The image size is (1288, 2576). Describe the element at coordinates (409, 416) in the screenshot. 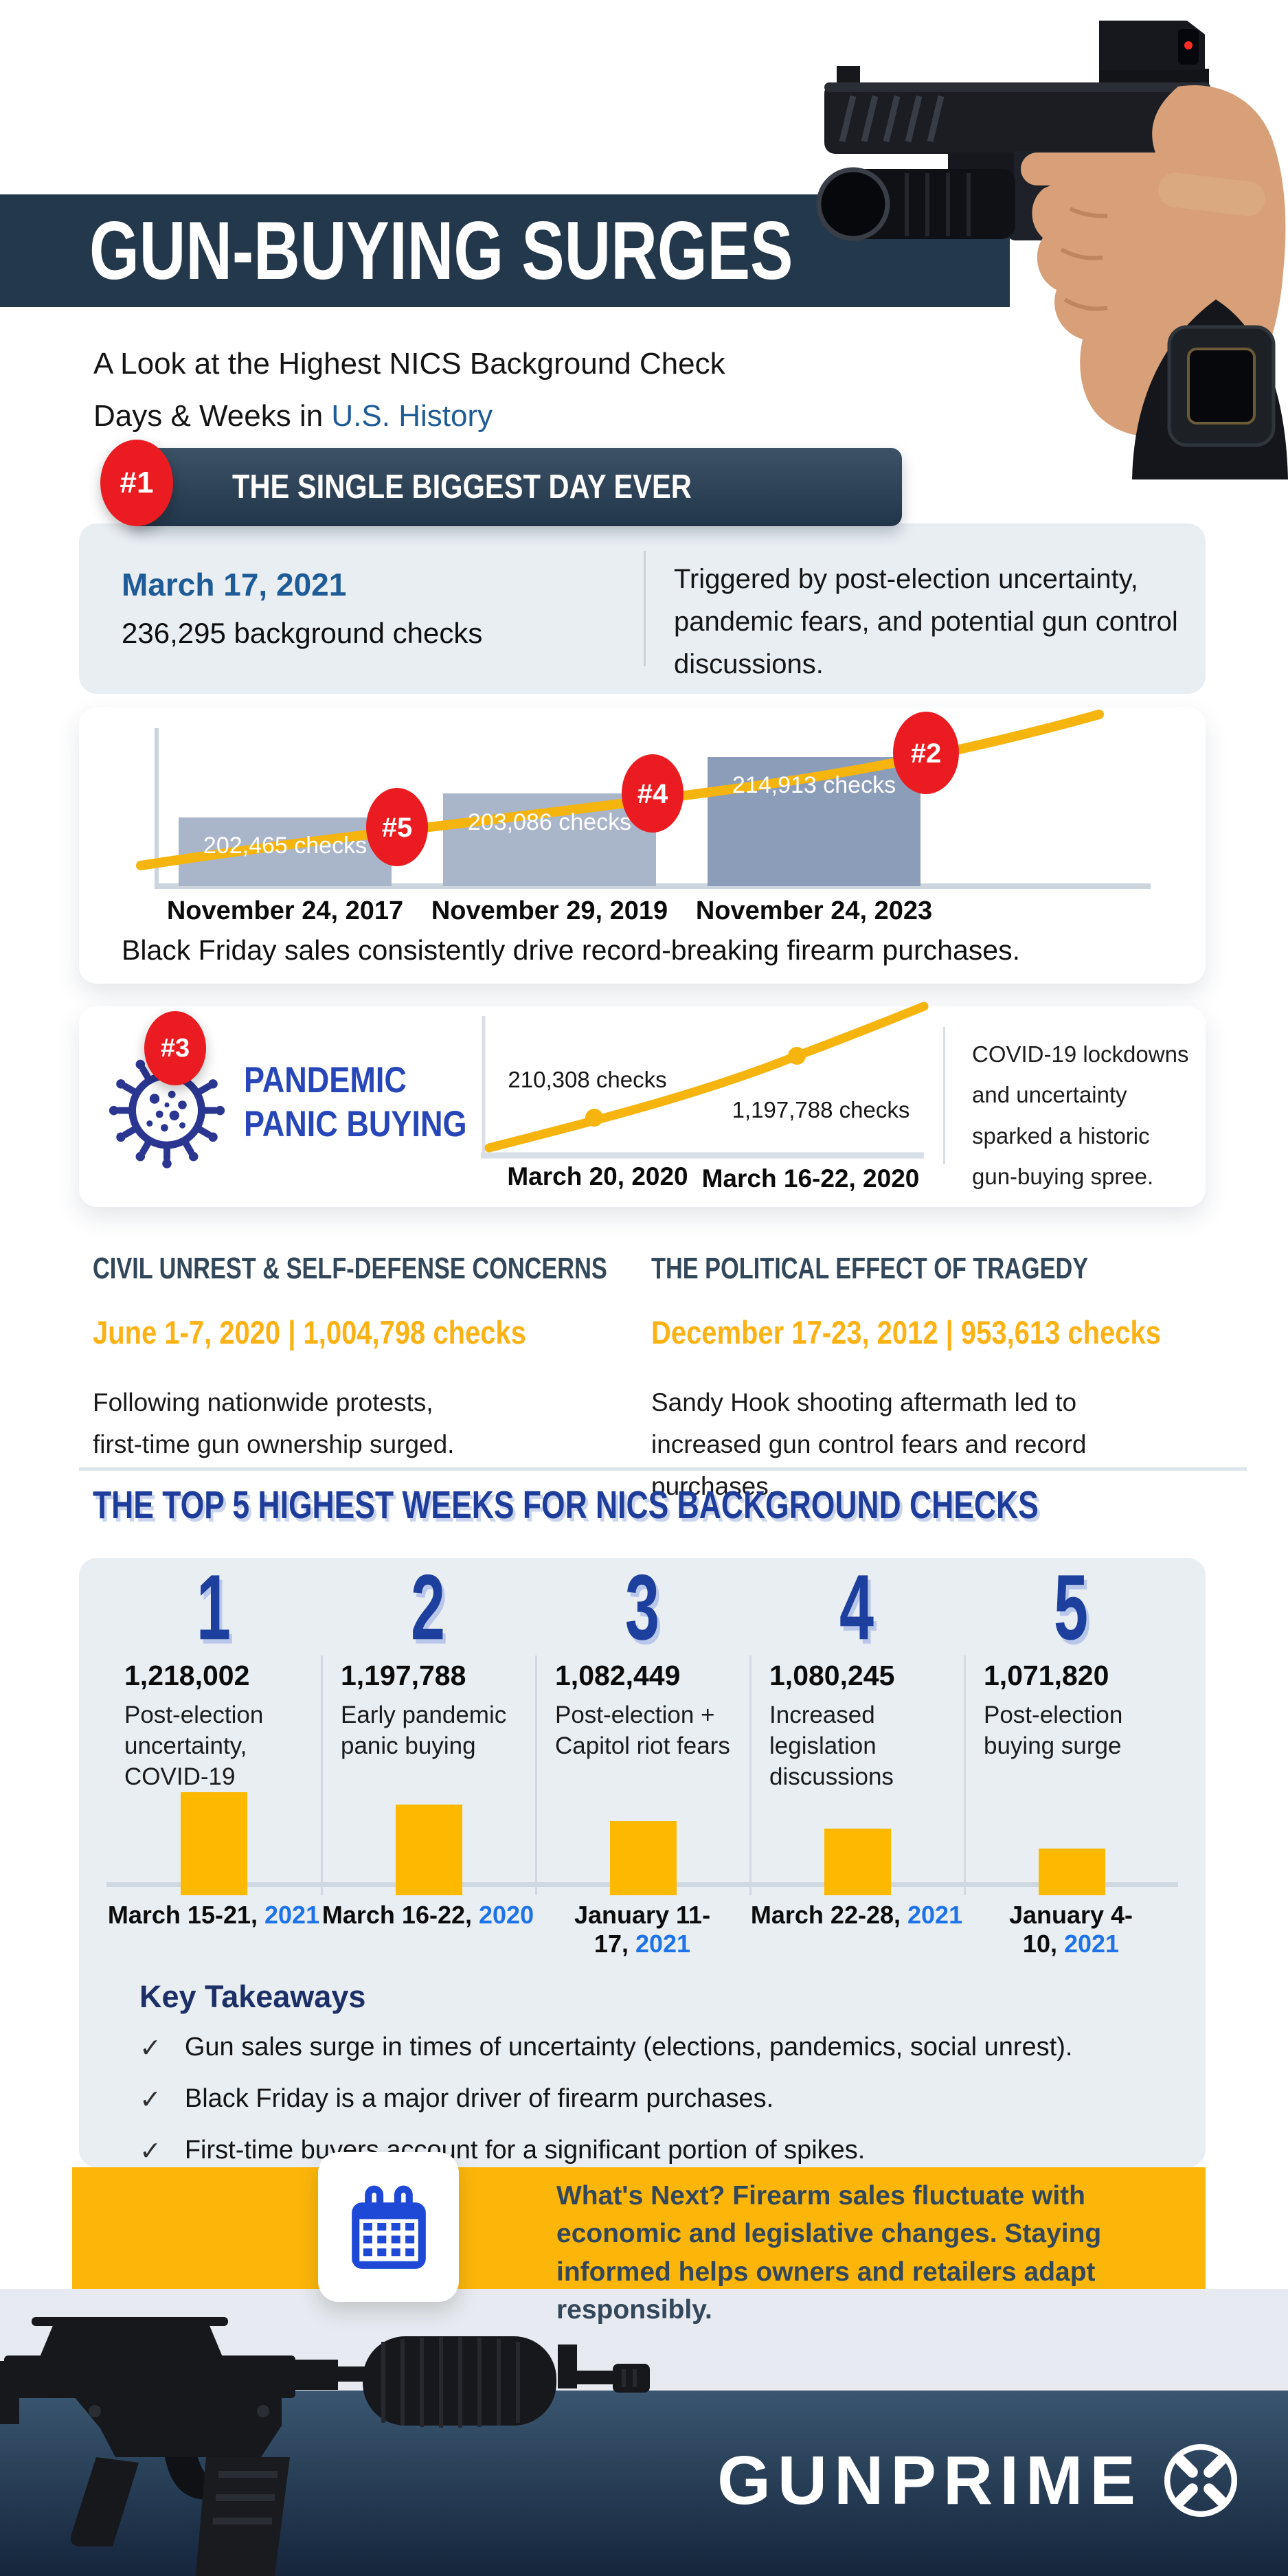

I see `subtitle-line2: Days & Weeks in U.S. History` at that location.